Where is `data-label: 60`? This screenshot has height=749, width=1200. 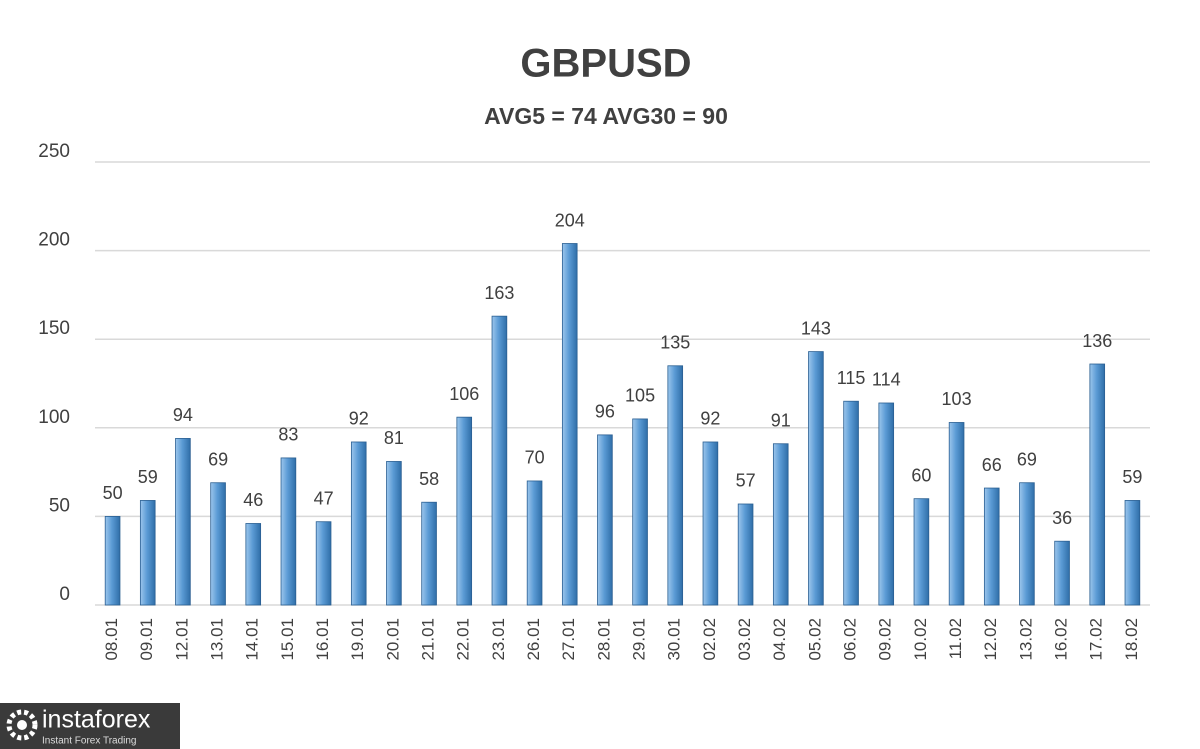 data-label: 60 is located at coordinates (921, 475).